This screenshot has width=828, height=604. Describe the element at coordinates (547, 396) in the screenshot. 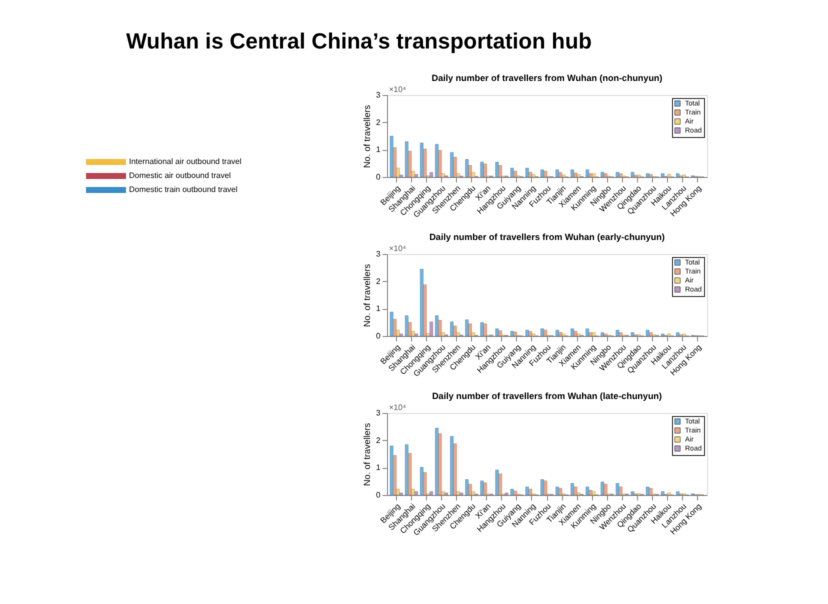

I see `chart-title: Daily number of travellers from Wuhan (late-chunyun)` at that location.